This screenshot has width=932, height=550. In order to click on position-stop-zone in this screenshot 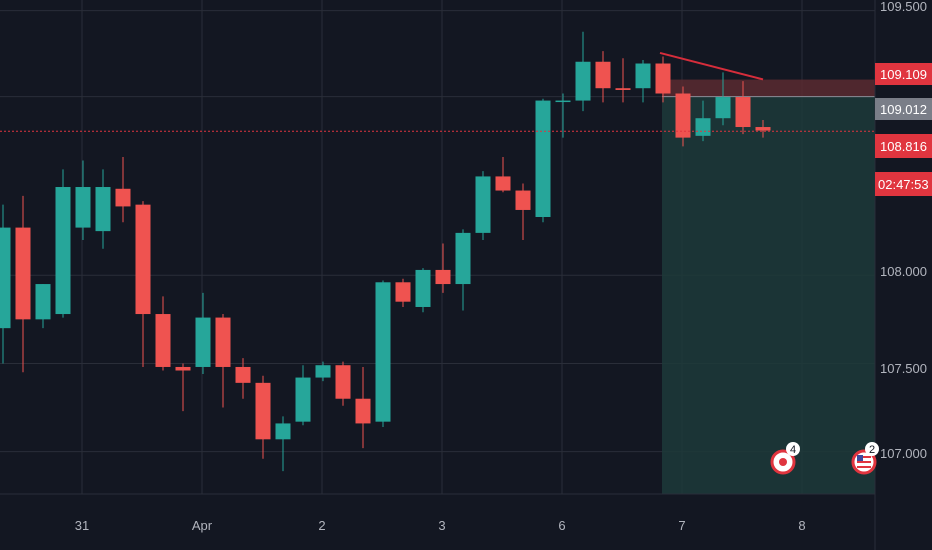, I will do `click(768, 88)`.